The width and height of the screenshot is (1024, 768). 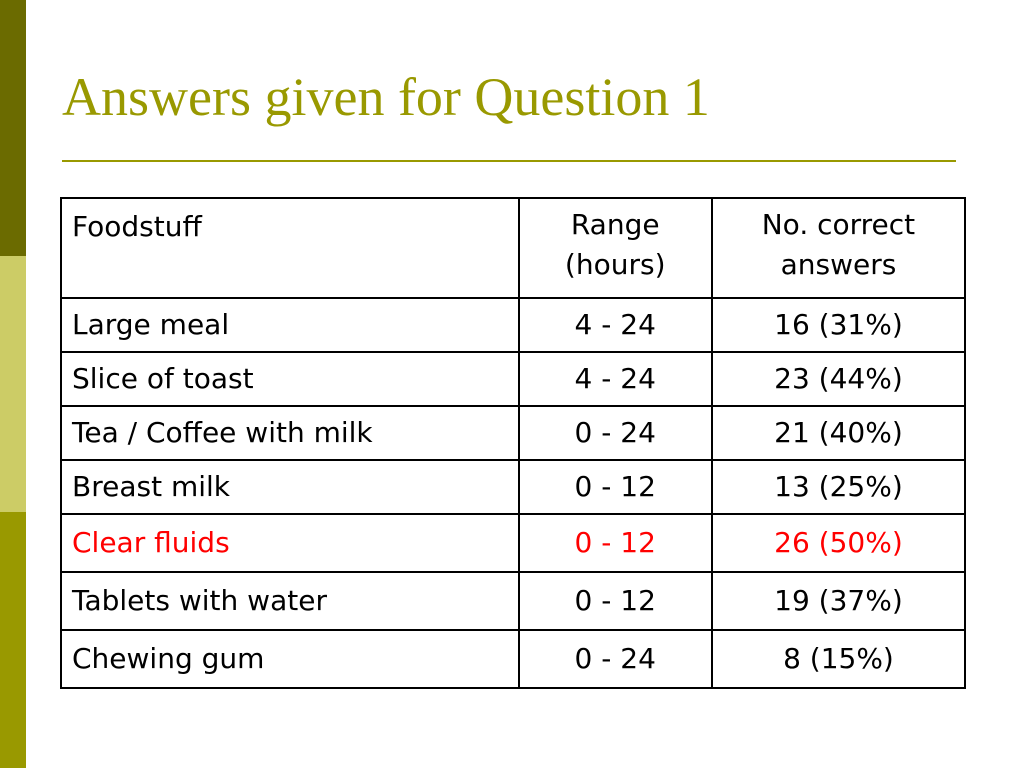 I want to click on cell-correct: 23 (44%), so click(x=838, y=379).